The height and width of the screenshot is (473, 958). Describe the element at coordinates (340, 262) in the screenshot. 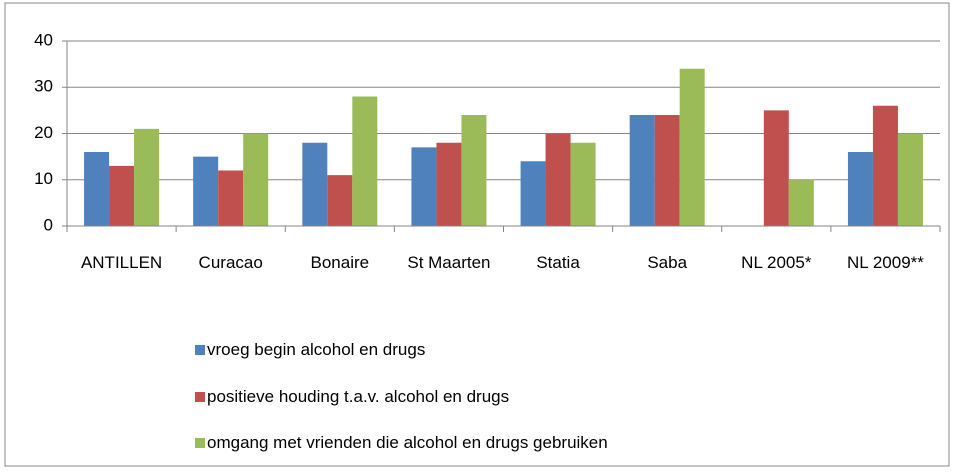

I see `x-tick-label: Bonaire` at that location.